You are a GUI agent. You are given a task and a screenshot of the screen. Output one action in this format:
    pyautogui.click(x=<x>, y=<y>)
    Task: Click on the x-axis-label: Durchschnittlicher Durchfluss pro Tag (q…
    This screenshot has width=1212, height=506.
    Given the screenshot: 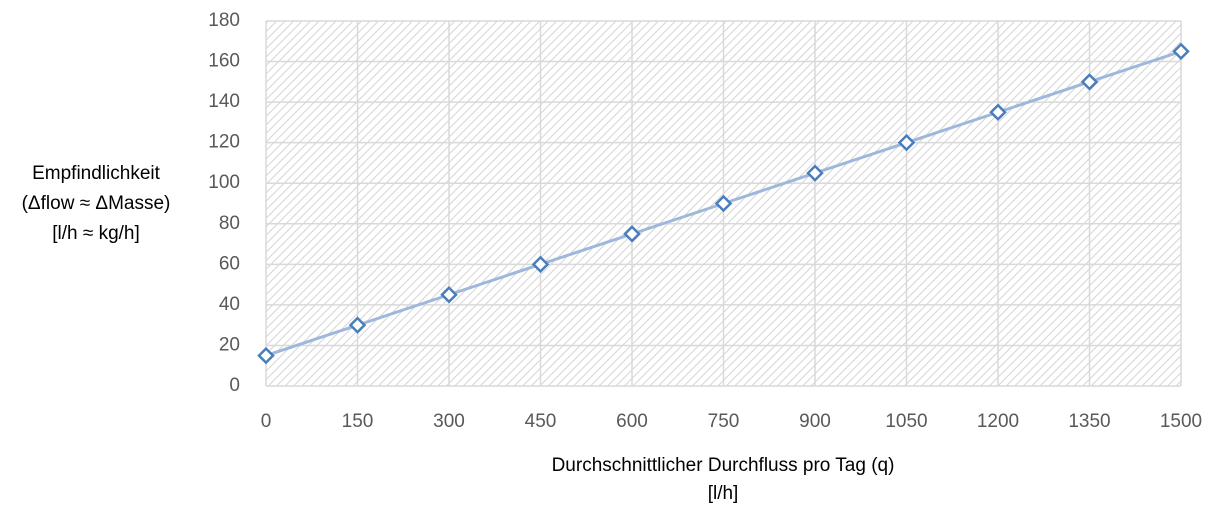 What is the action you would take?
    pyautogui.click(x=723, y=465)
    